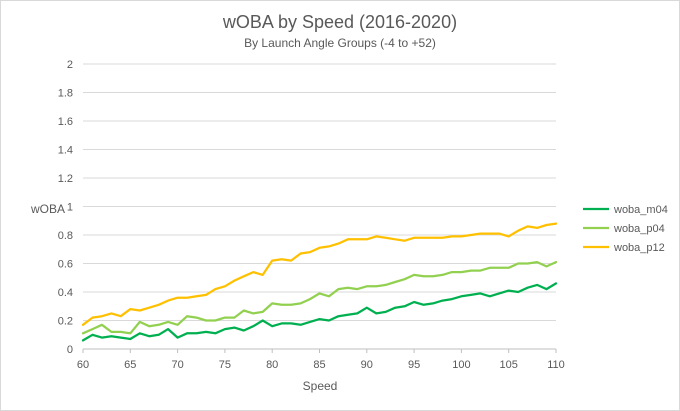 The image size is (680, 411). I want to click on x-tick-label: 95, so click(414, 365).